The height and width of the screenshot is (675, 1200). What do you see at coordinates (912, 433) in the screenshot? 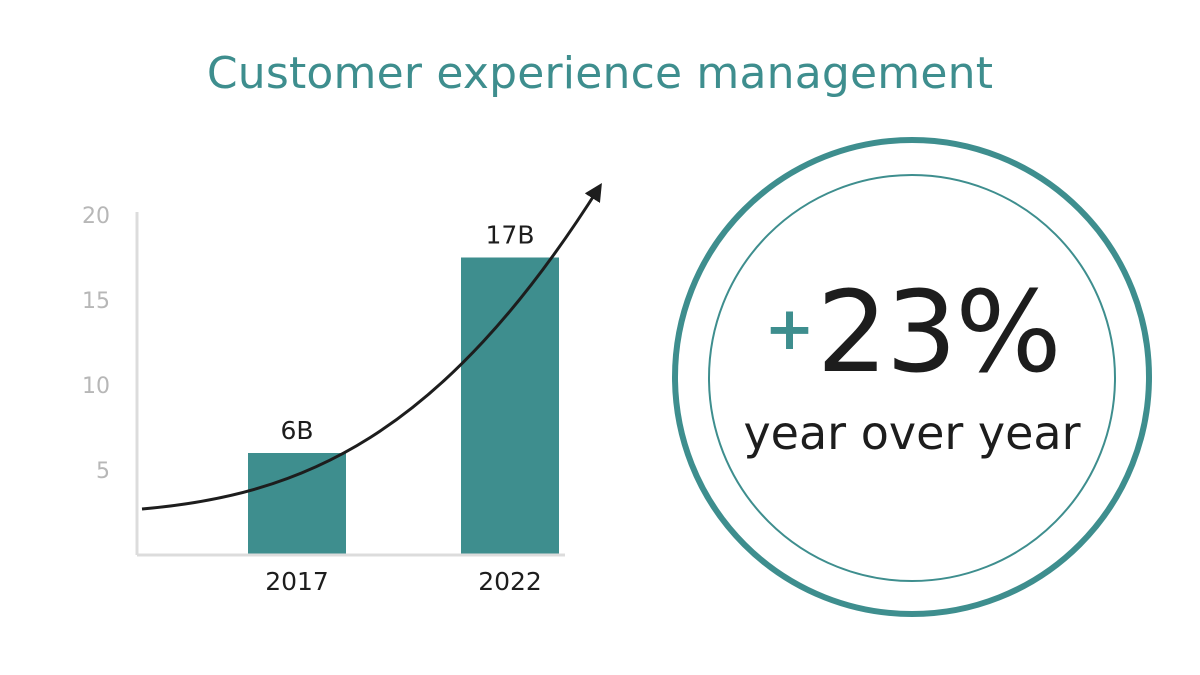
I see `growth-caption: year over year` at bounding box center [912, 433].